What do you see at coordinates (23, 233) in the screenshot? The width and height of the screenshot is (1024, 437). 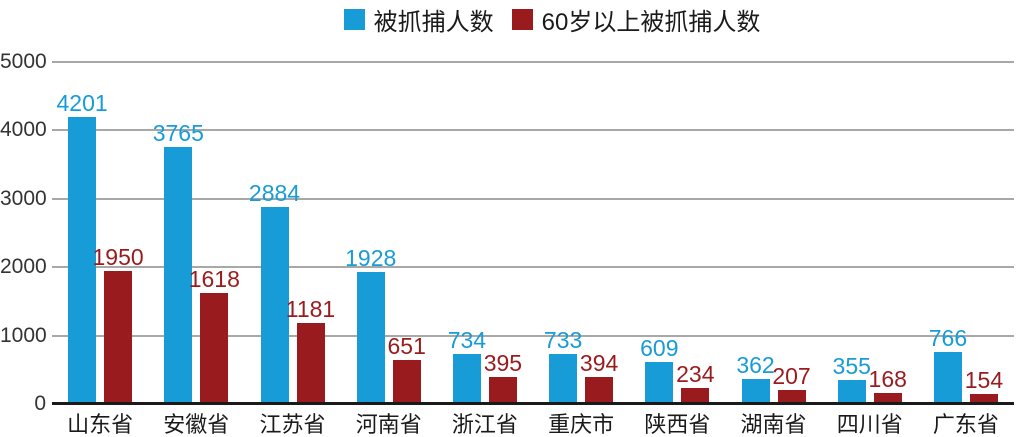 I see `y-axis-labels: 0 1000 2000 3000 4000 5000` at bounding box center [23, 233].